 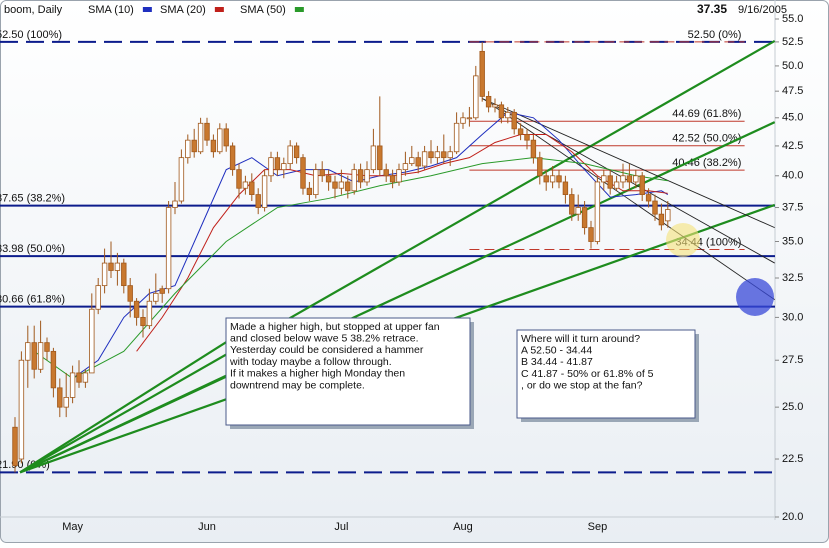 What do you see at coordinates (792, 459) in the screenshot?
I see `y-tick-label: 22.5` at bounding box center [792, 459].